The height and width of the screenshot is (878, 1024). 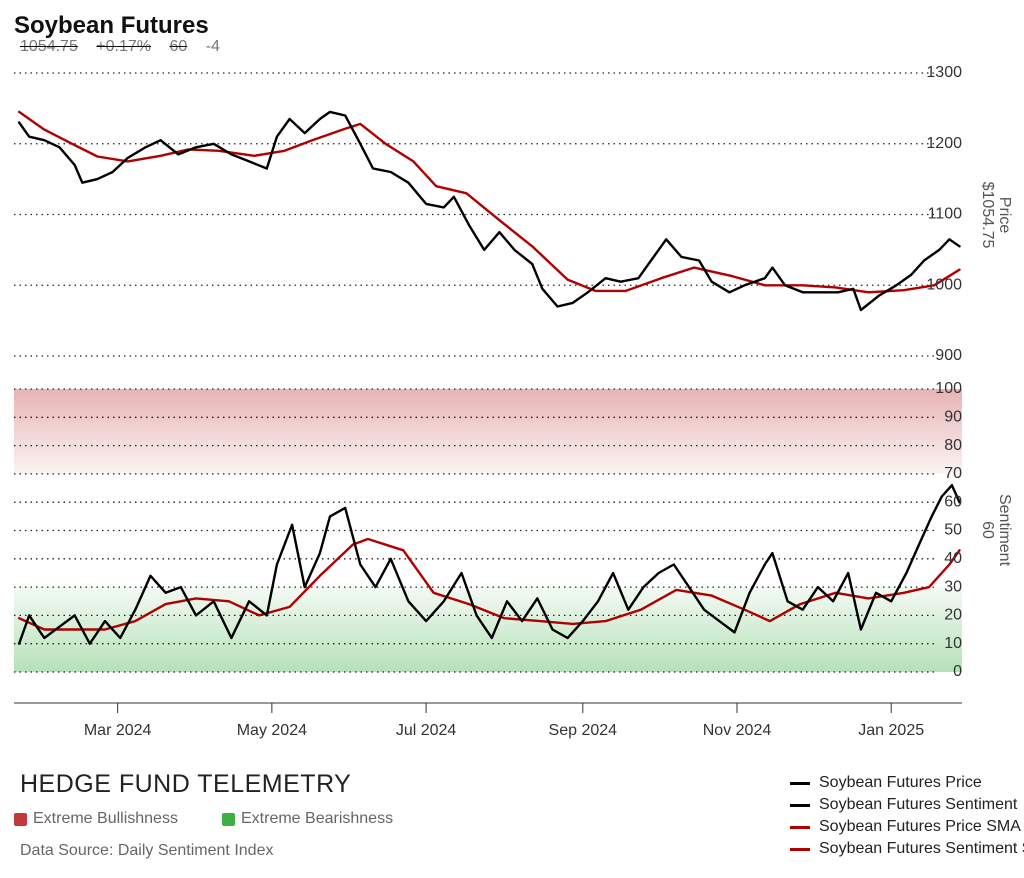 What do you see at coordinates (228, 819) in the screenshot?
I see `bearish-swatch` at bounding box center [228, 819].